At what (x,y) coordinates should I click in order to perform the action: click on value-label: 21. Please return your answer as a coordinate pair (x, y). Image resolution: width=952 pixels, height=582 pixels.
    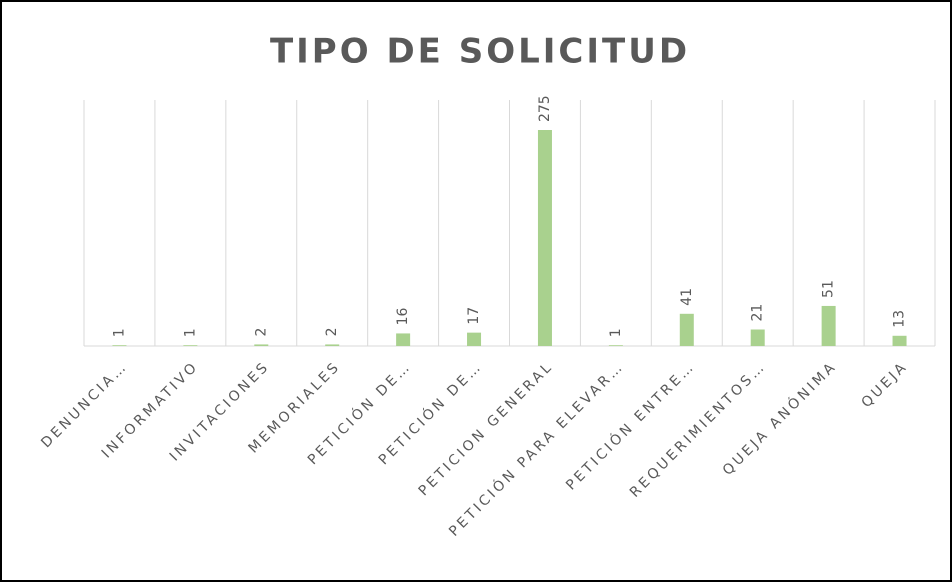
    Looking at the image, I should click on (758, 313).